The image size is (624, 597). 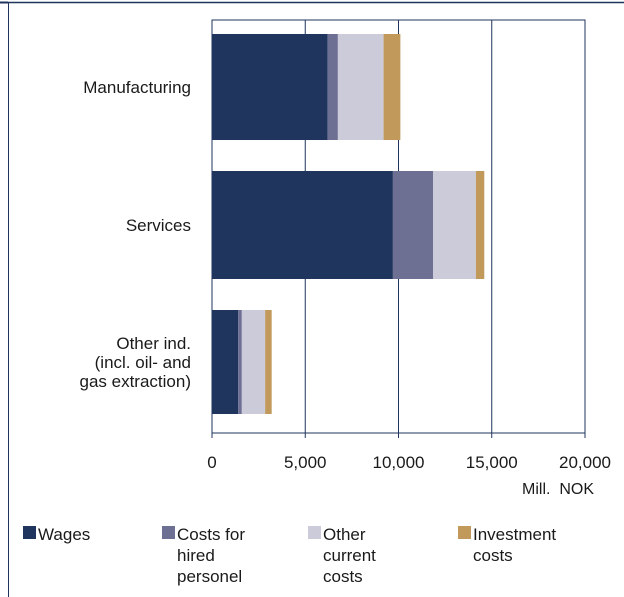 What do you see at coordinates (137, 87) in the screenshot?
I see `category-label: Manufacturing` at bounding box center [137, 87].